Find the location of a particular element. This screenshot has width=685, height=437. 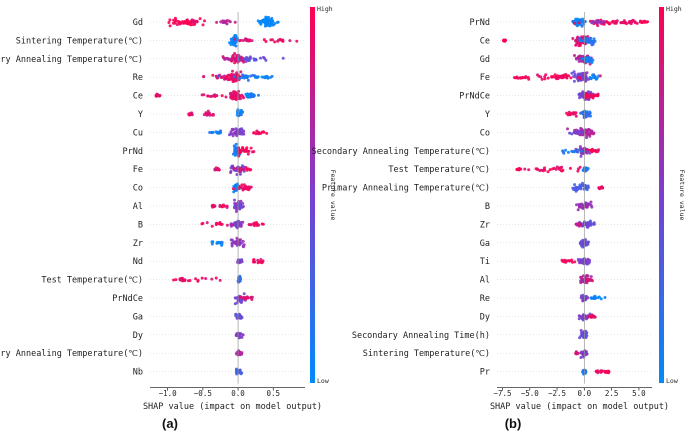

feature-label: Sintering Temperature(℃) is located at coordinates (79, 41).